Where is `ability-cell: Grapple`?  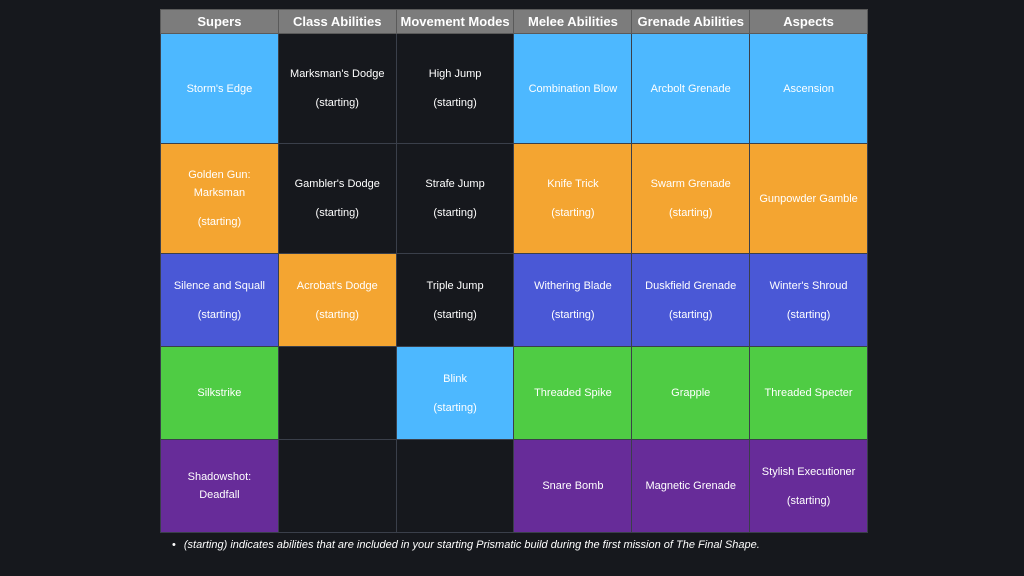 ability-cell: Grapple is located at coordinates (691, 393).